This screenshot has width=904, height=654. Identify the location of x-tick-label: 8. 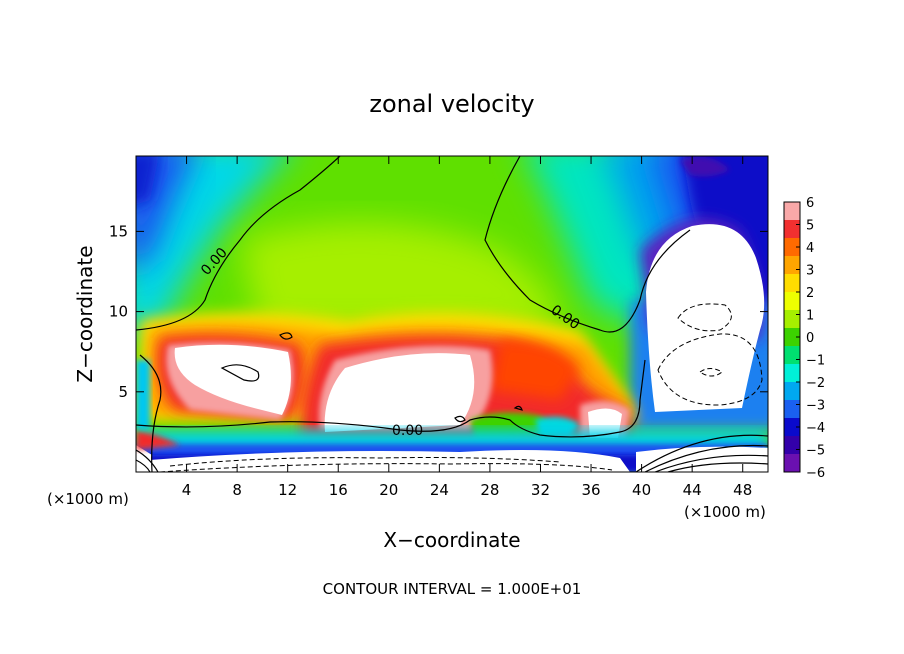
(237, 490).